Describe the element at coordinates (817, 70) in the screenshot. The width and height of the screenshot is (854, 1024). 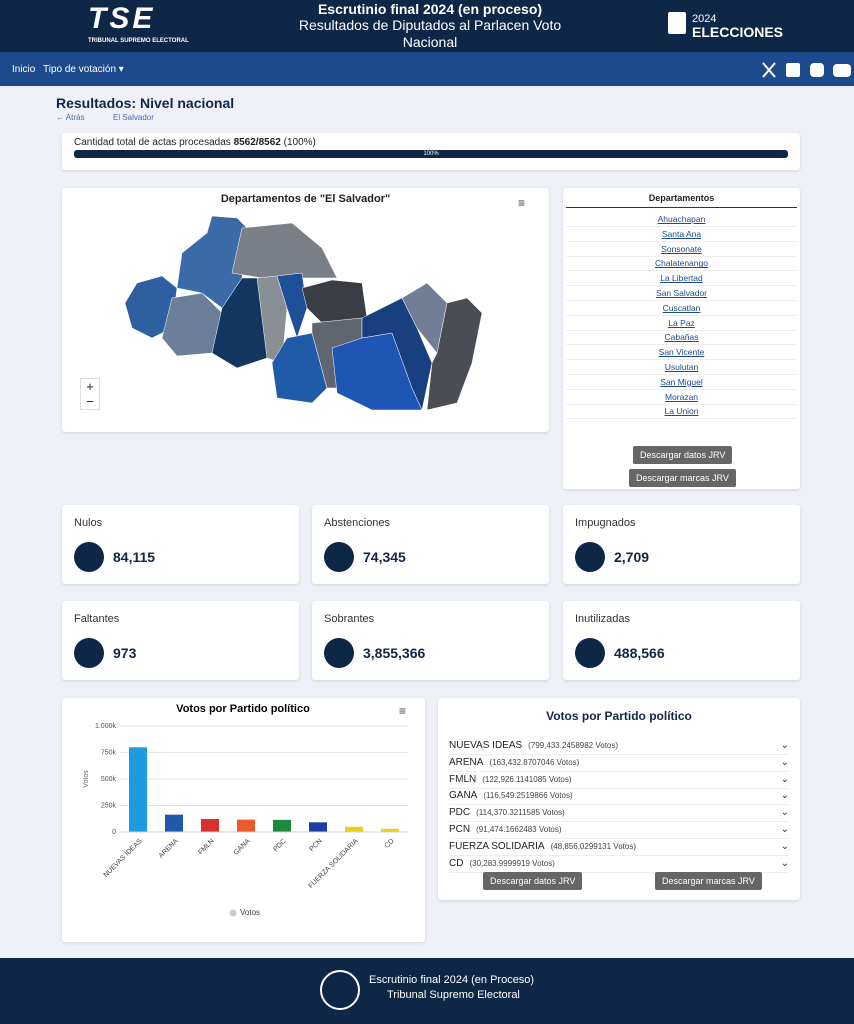
I see `instagram-icon` at that location.